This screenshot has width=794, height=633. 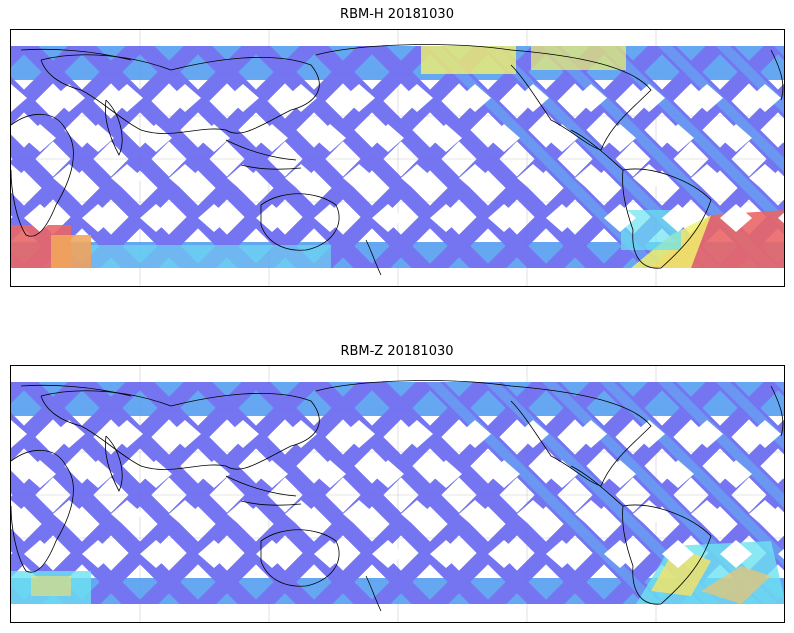 What do you see at coordinates (397, 351) in the screenshot?
I see `panel-title-rbm-z: RBM-Z 20181030` at bounding box center [397, 351].